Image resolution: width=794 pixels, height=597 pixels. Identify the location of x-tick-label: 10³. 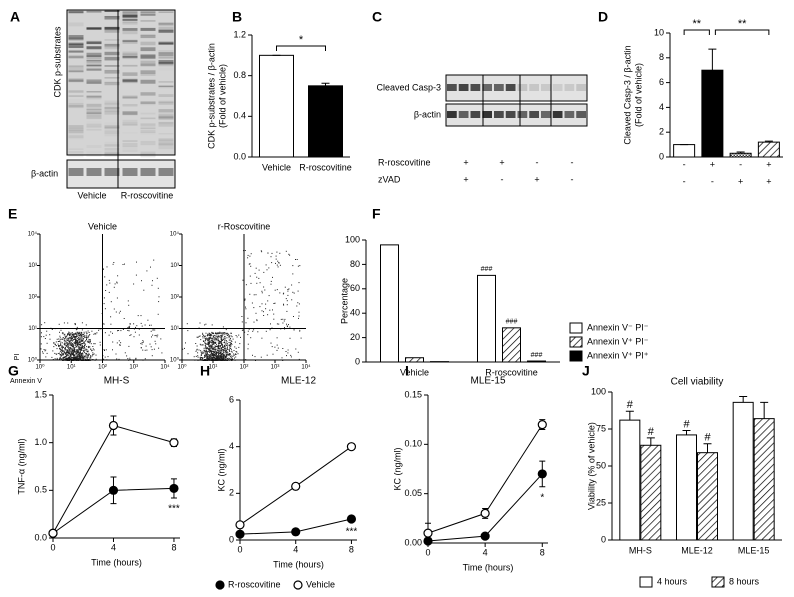
(133, 368).